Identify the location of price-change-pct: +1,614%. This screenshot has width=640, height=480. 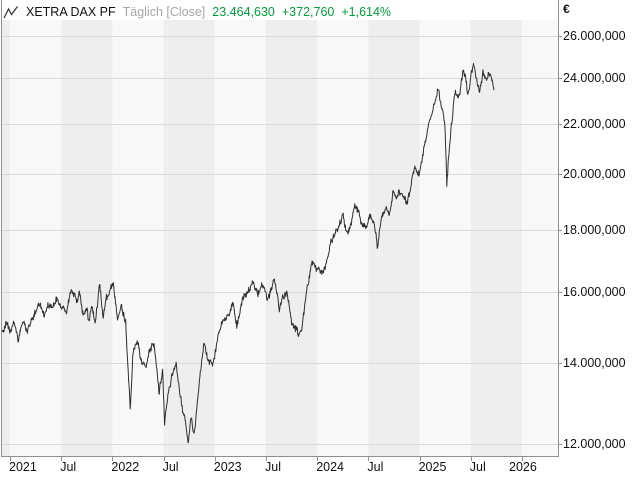
(366, 12).